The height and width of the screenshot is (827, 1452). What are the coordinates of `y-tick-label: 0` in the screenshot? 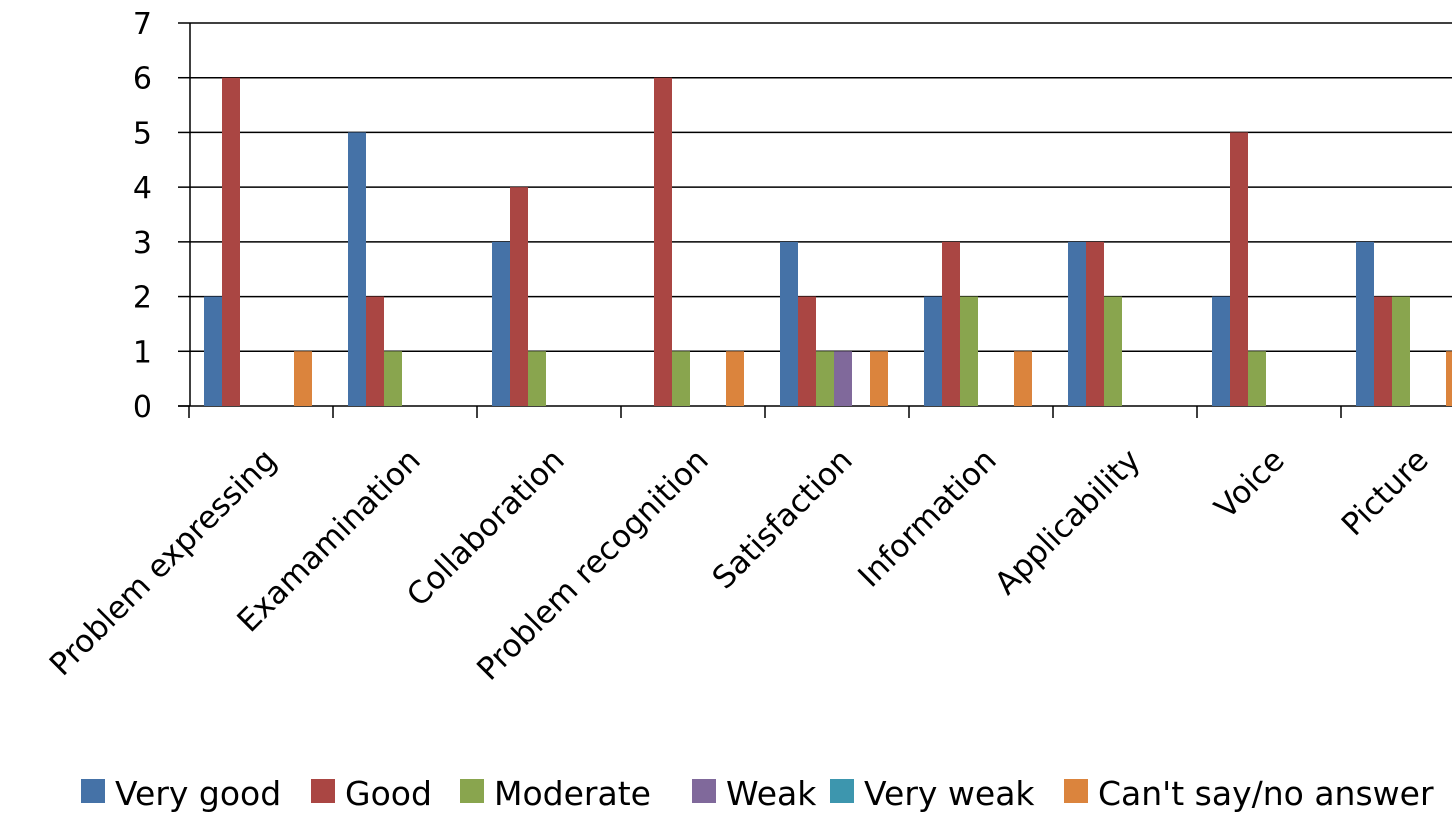 It's located at (142, 407).